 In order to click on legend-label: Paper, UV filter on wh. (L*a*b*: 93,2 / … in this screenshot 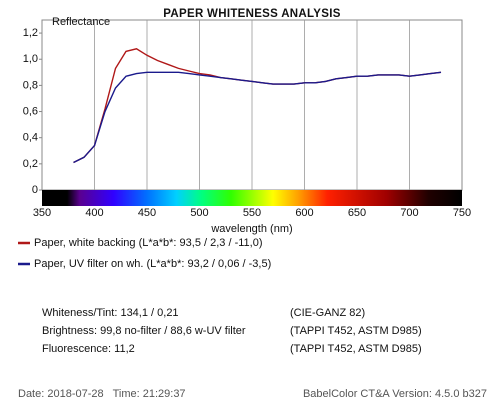, I will do `click(152, 264)`.